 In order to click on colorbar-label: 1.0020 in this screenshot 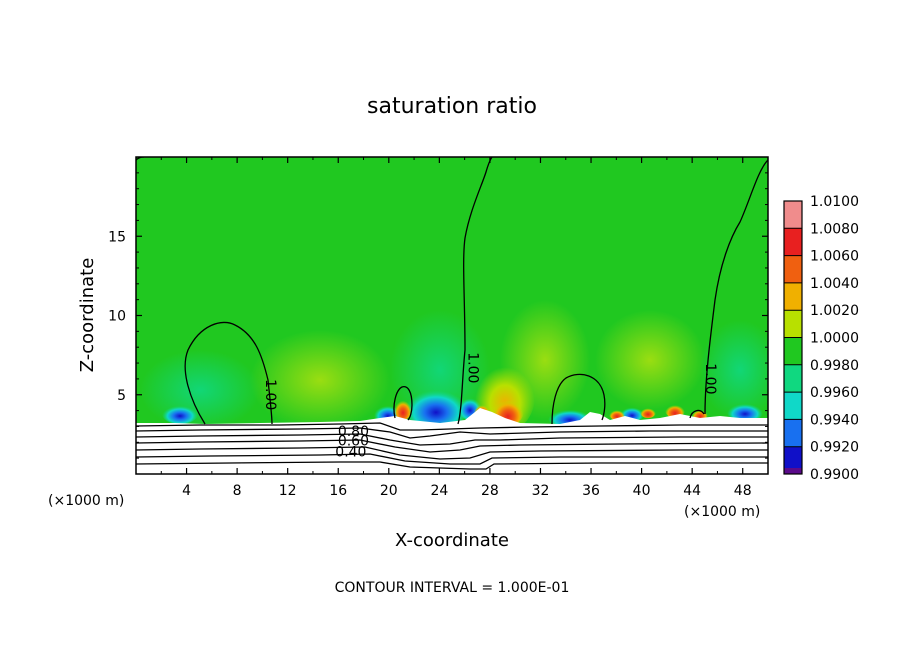, I will do `click(834, 311)`.